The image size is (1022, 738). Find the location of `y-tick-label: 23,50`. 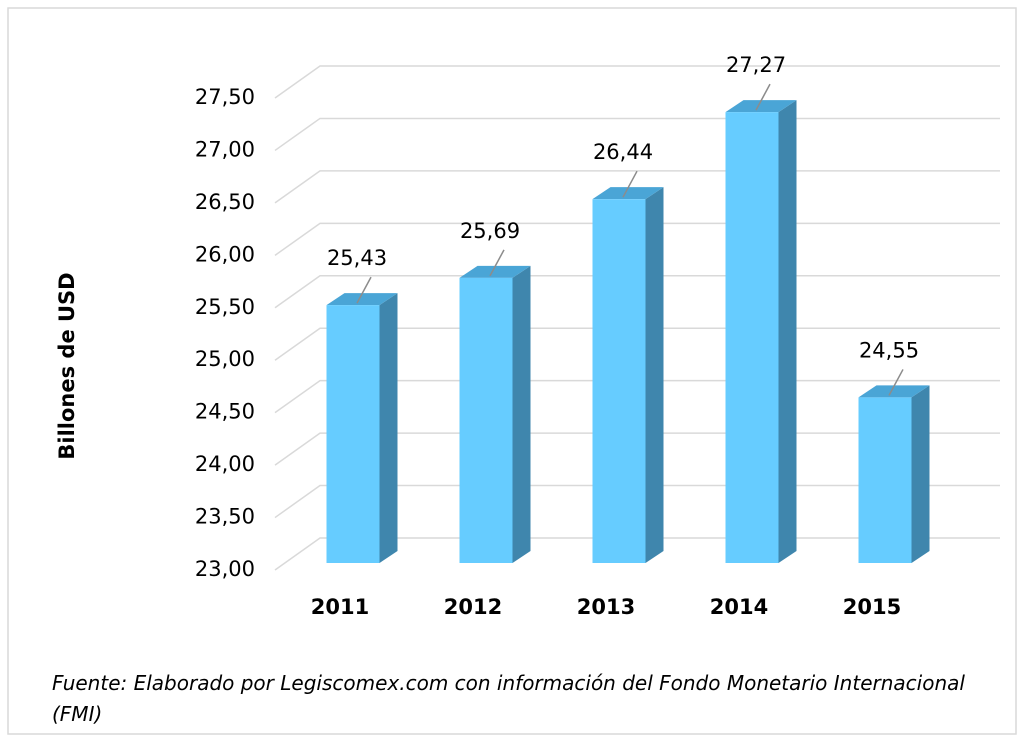

y-tick-label: 23,50 is located at coordinates (225, 517).